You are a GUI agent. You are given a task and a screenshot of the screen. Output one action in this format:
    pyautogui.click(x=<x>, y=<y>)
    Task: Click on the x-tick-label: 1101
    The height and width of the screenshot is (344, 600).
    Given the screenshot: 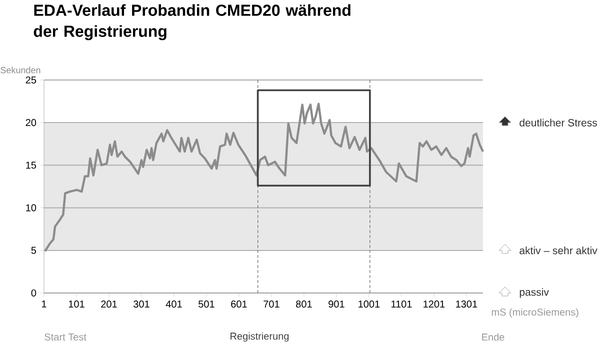 What is the action you would take?
    pyautogui.click(x=401, y=304)
    